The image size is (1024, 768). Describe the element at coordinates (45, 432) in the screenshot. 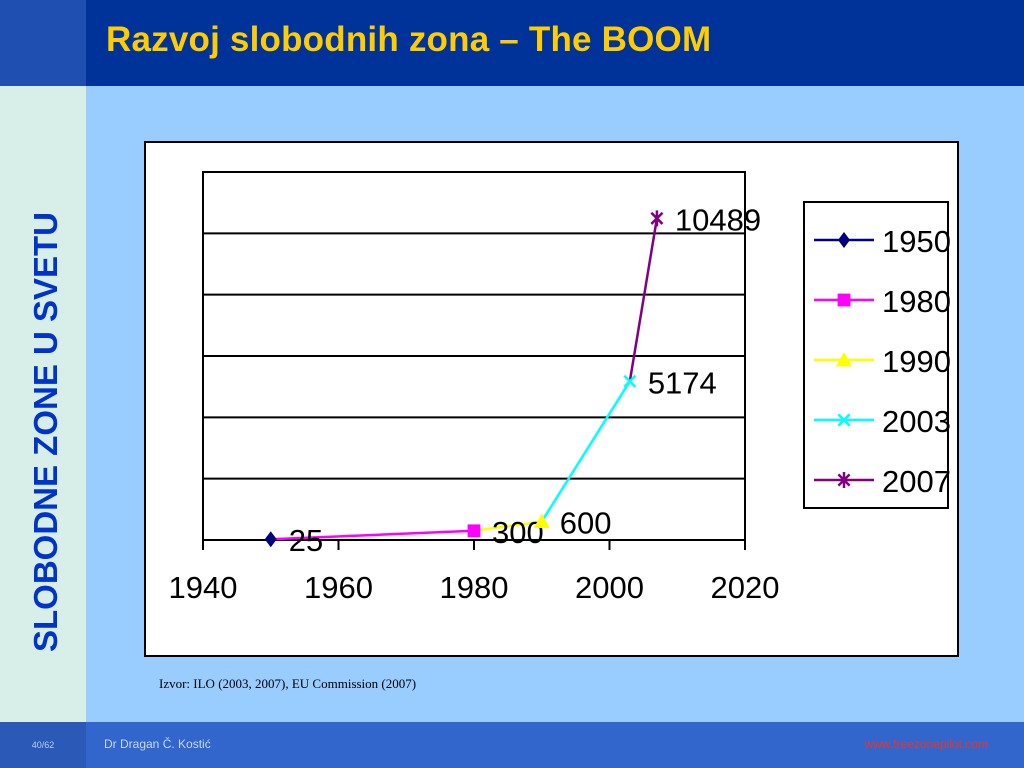

I see `side-title: SLOBODNE ZONE U SVETU` at that location.